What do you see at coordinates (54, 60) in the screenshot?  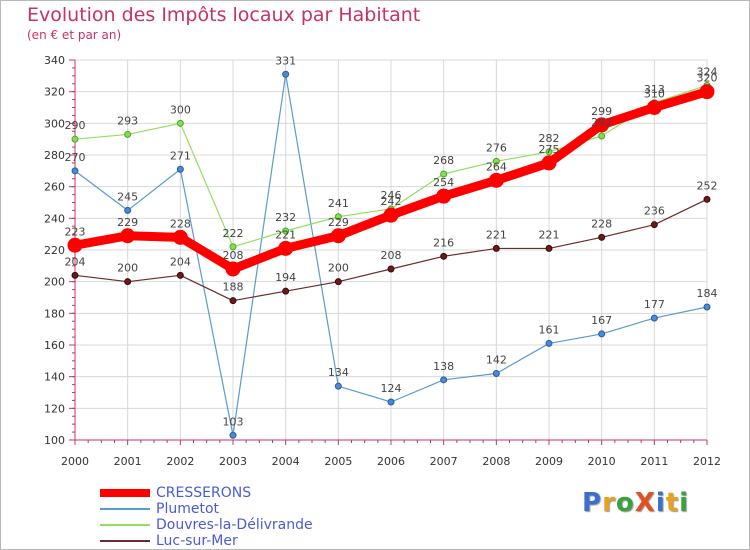 I see `y-tick-label: 340` at bounding box center [54, 60].